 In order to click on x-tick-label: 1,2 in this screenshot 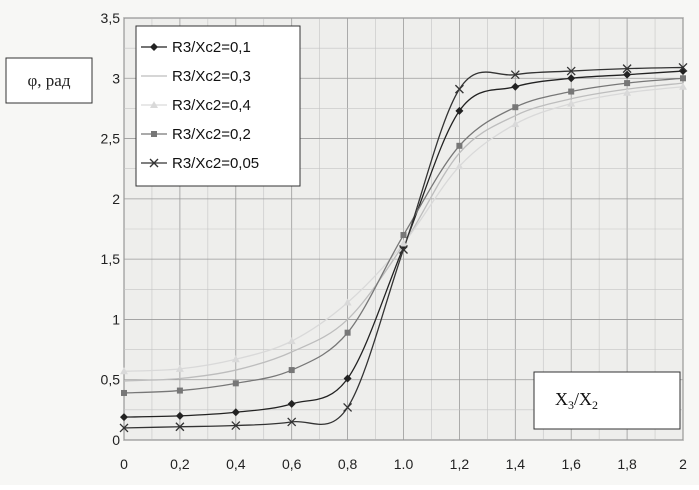, I will do `click(460, 464)`.